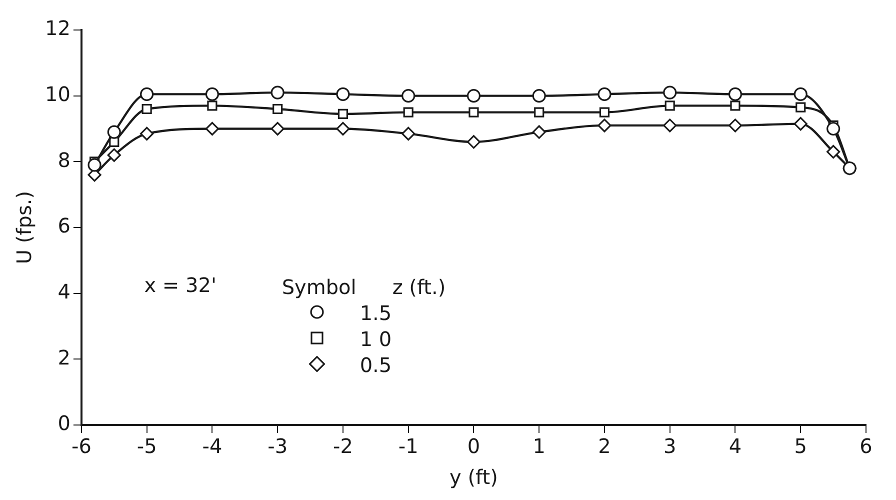 The height and width of the screenshot is (500, 896). Describe the element at coordinates (212, 446) in the screenshot. I see `x-tick-label: -4` at that location.